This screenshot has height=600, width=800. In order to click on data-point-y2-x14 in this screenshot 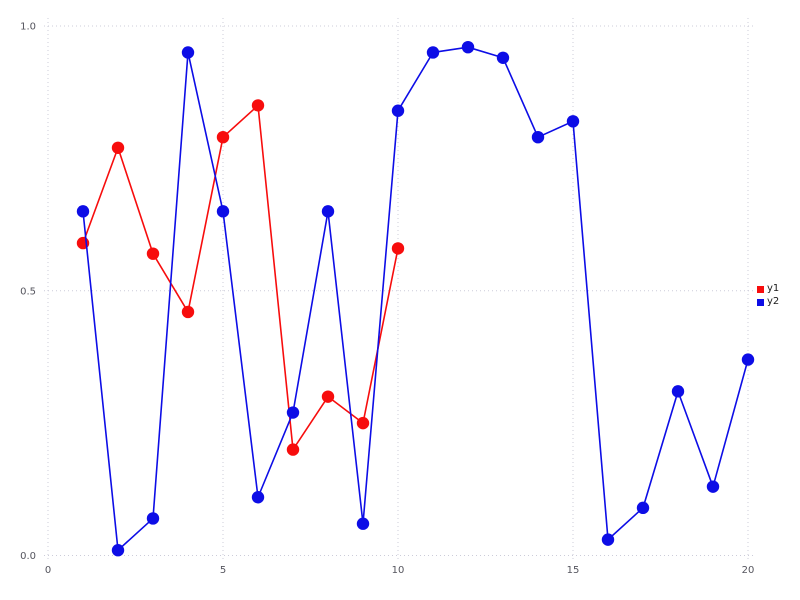, I will do `click(538, 137)`.